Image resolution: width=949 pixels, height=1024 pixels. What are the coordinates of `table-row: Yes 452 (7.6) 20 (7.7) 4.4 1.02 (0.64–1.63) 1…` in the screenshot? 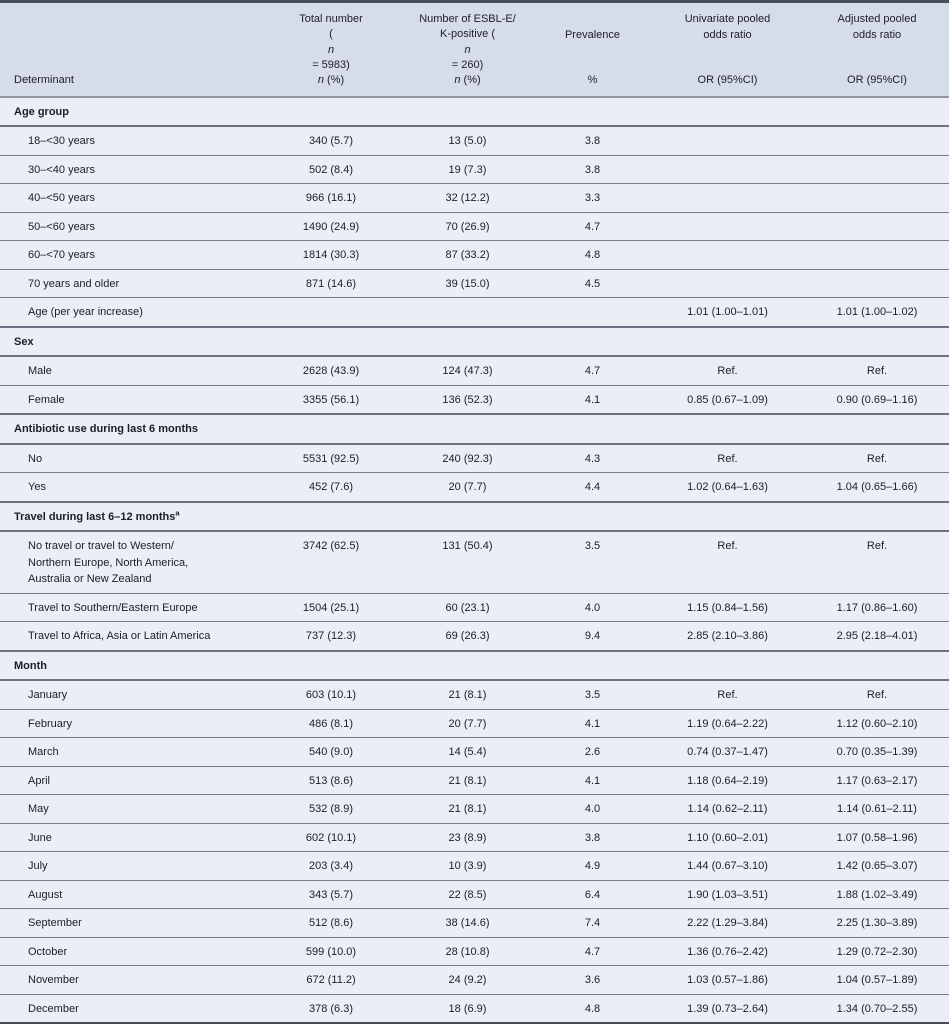 It's located at (474, 487).